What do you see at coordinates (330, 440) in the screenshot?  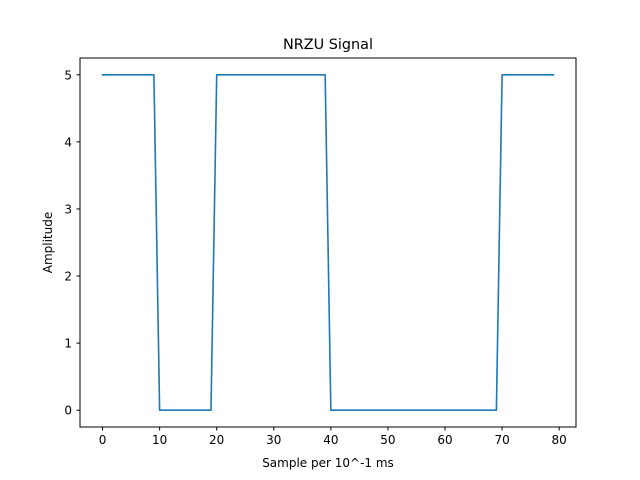 I see `x-tick-label: 40` at bounding box center [330, 440].